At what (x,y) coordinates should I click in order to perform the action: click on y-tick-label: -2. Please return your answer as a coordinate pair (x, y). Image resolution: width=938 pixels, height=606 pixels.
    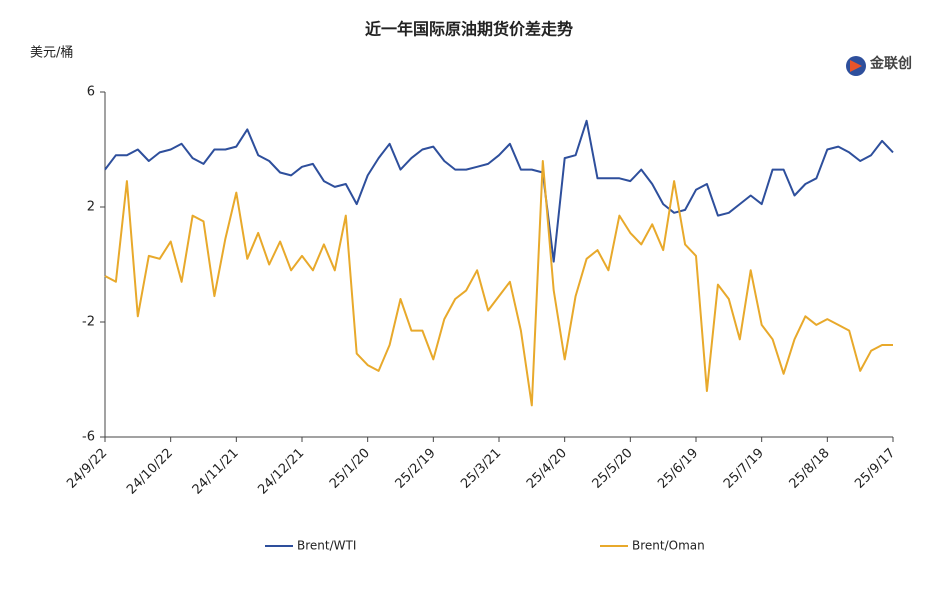
    Looking at the image, I should click on (88, 322).